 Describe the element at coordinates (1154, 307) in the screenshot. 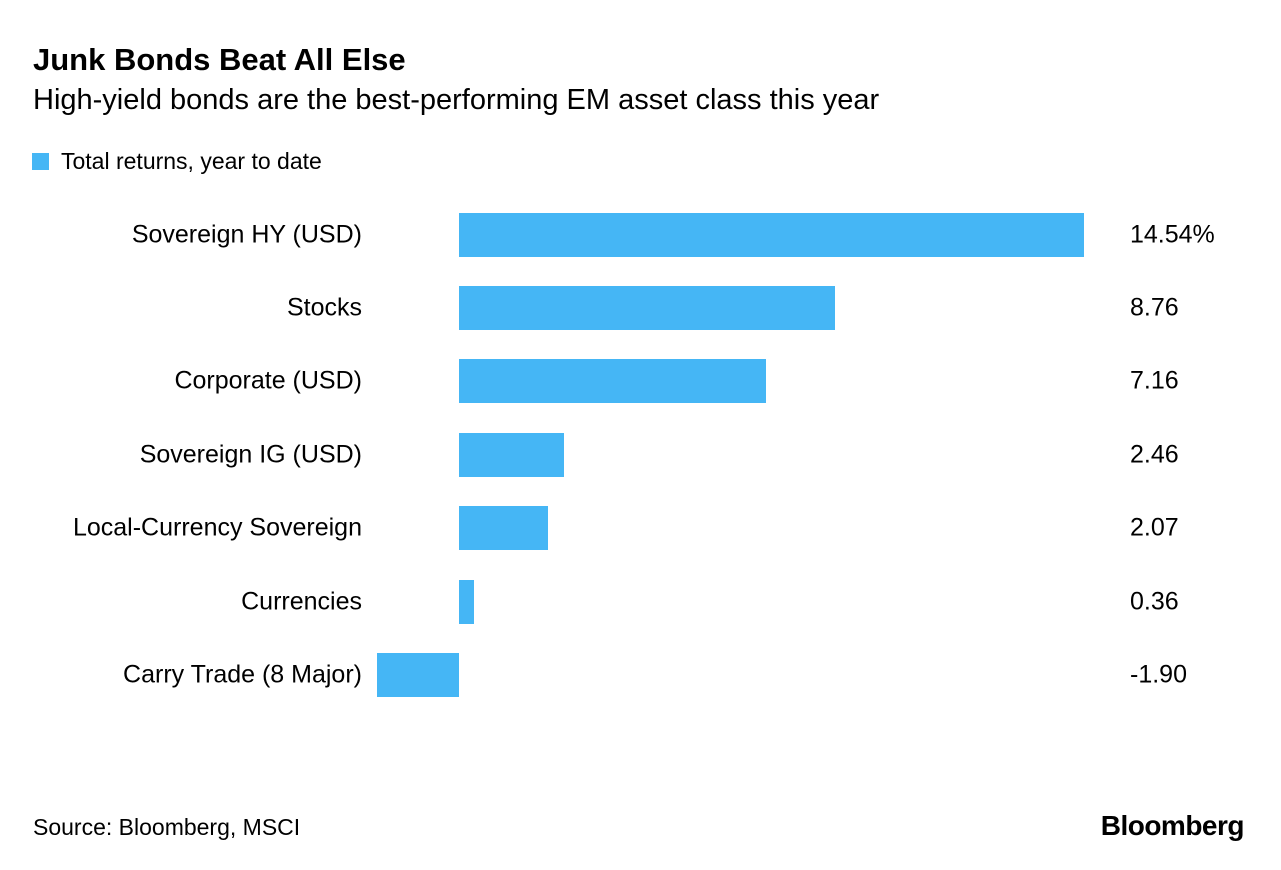

I see `value-label: 8.76` at that location.